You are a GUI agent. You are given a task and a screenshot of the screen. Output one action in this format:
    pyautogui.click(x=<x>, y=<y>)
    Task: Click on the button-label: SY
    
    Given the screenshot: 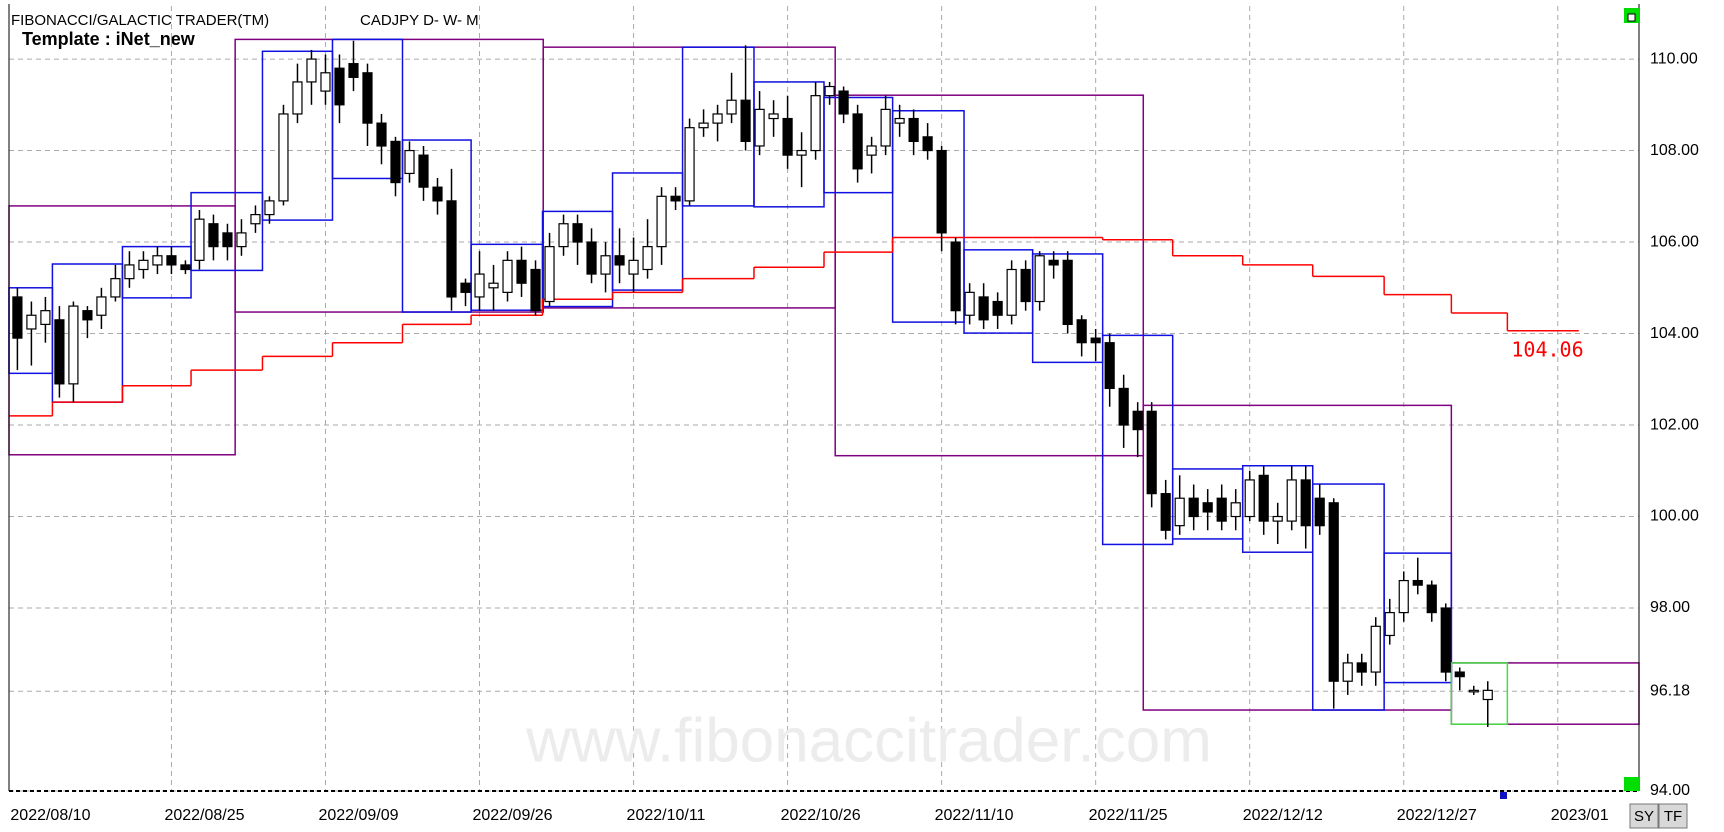 What is the action you would take?
    pyautogui.click(x=1644, y=816)
    